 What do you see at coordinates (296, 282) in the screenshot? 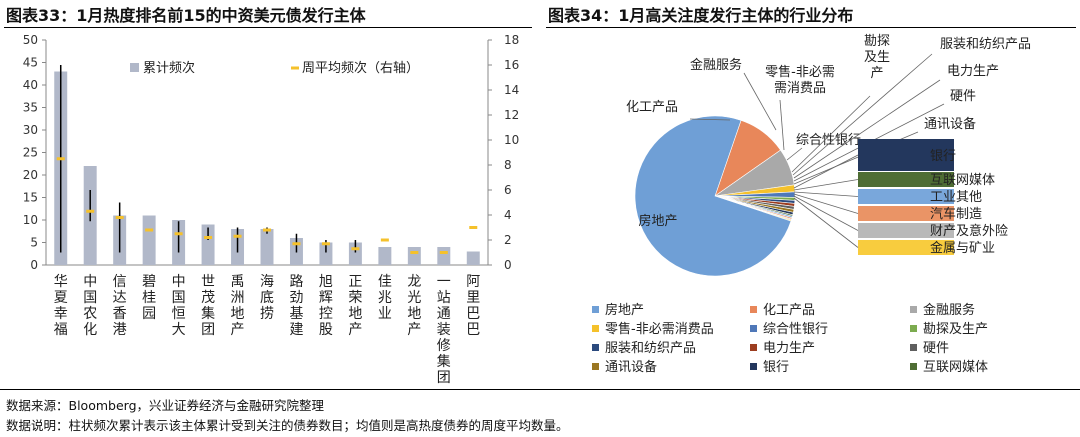
I see `x-tick-label-char: 路` at bounding box center [296, 282].